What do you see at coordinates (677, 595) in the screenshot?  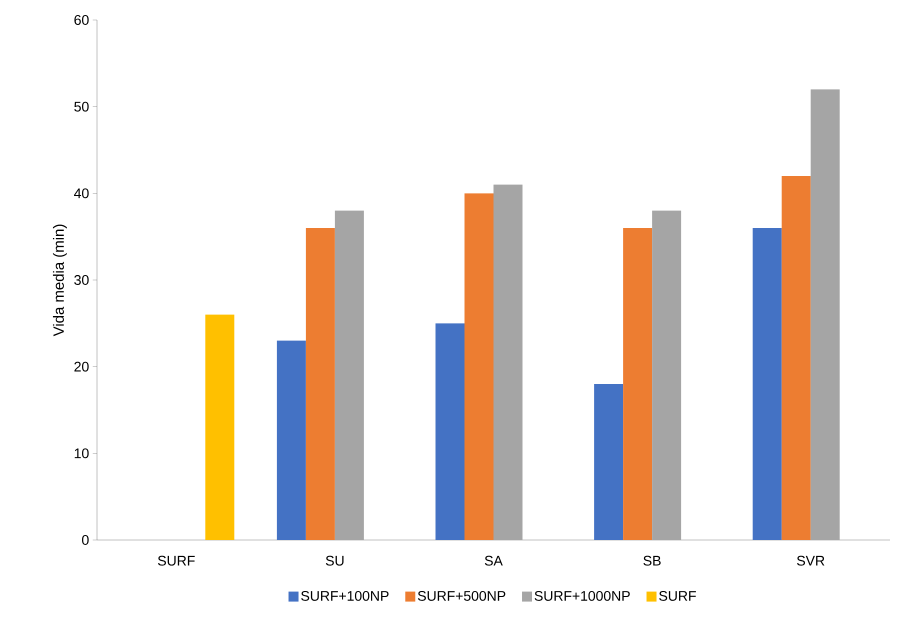 I see `legend-label: SURF` at bounding box center [677, 595].